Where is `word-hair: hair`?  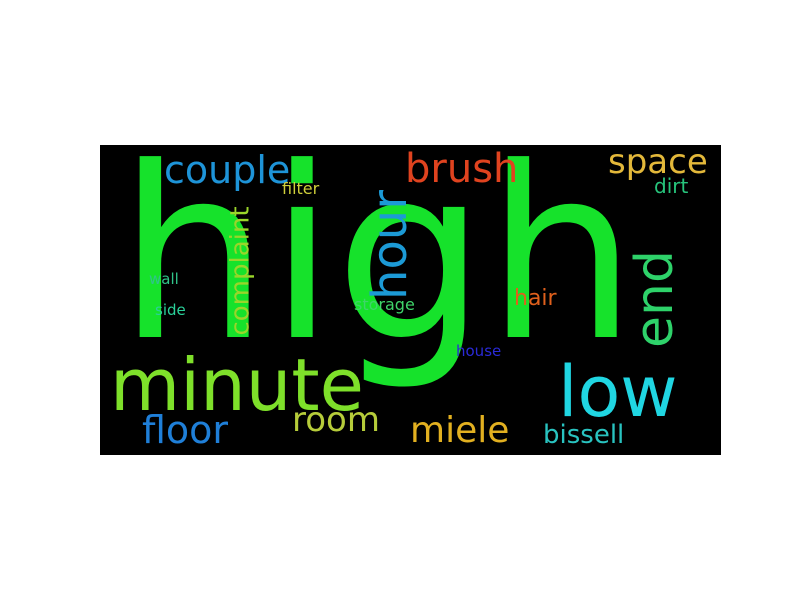
word-hair: hair is located at coordinates (535, 298).